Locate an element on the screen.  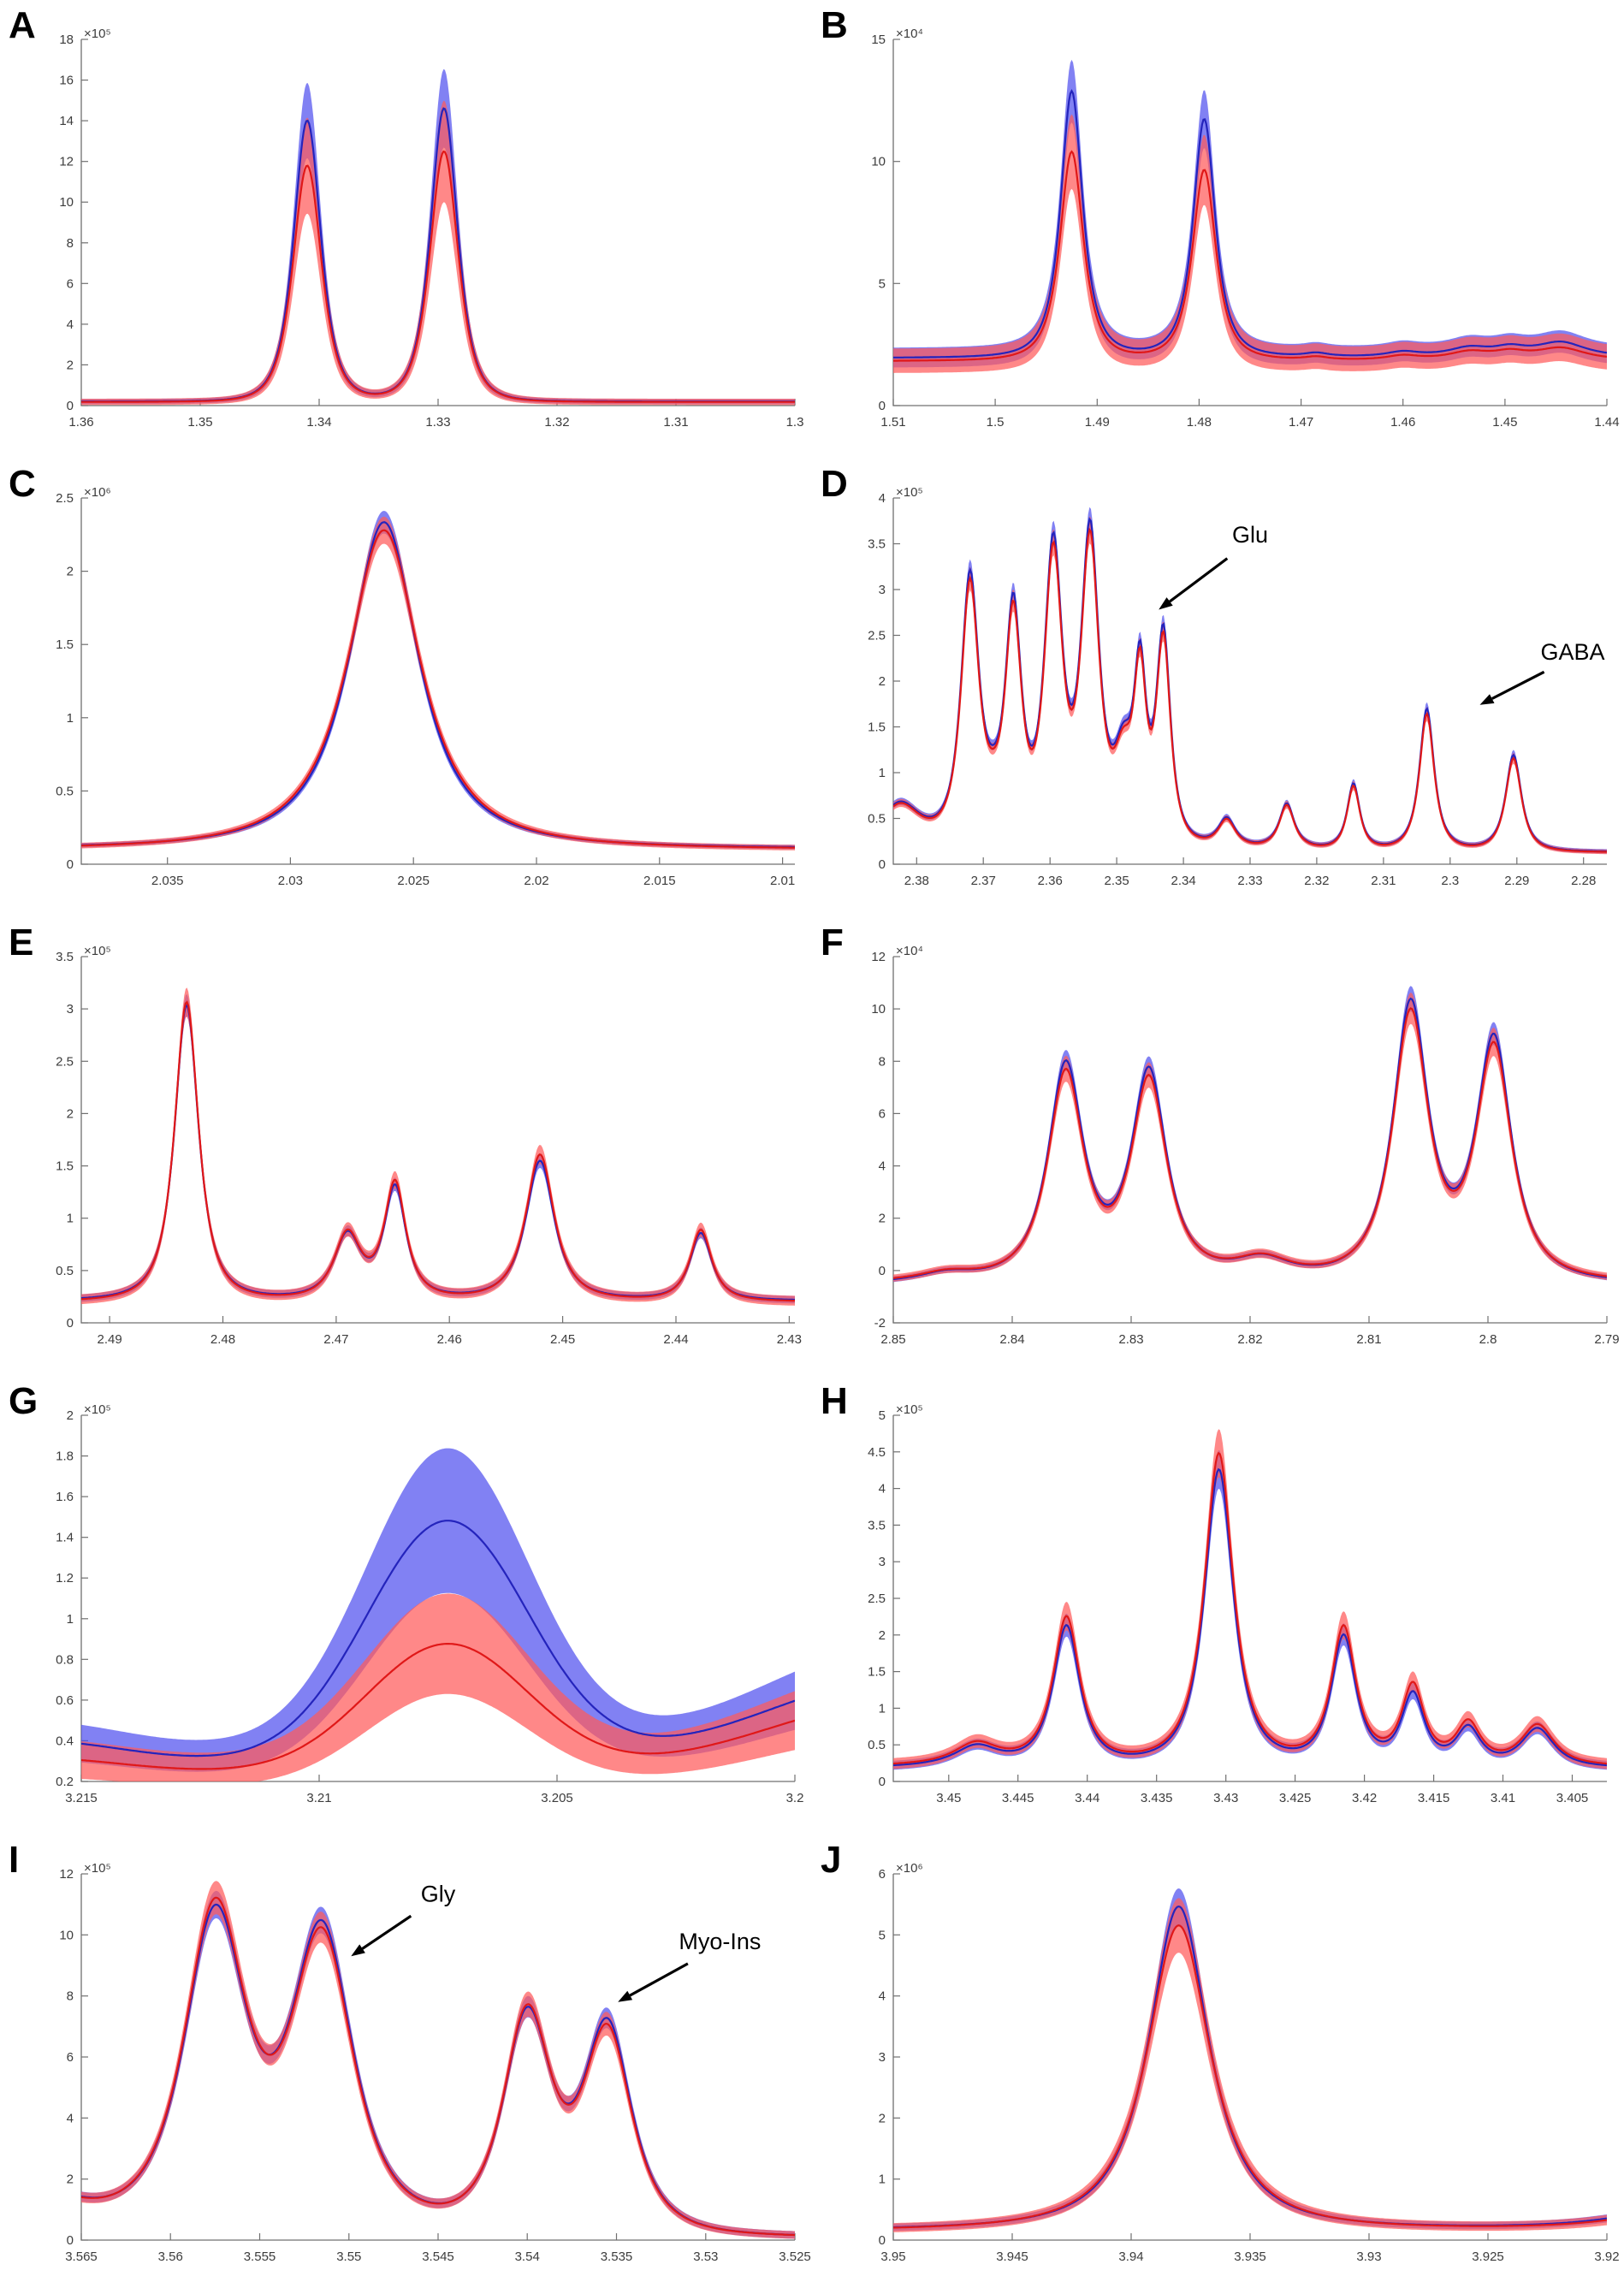
x-tick-label: 1.34 is located at coordinates (318, 422).